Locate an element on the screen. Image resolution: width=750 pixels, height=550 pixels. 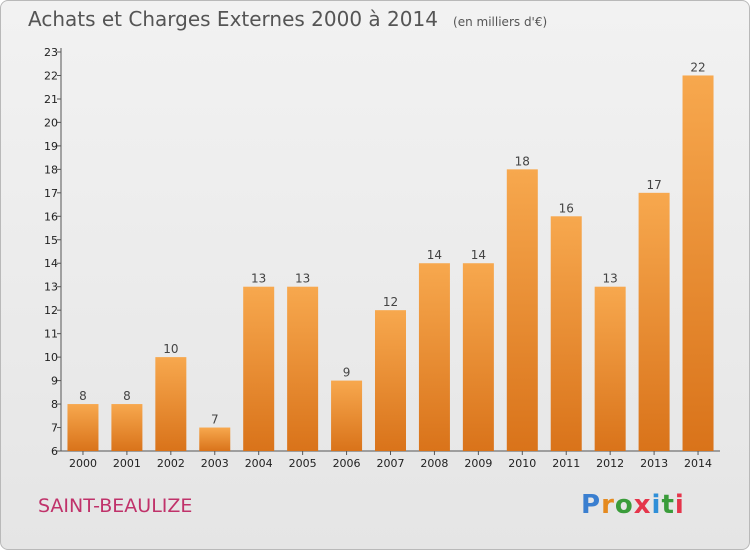
y-tick-label: 10 is located at coordinates (51, 357).